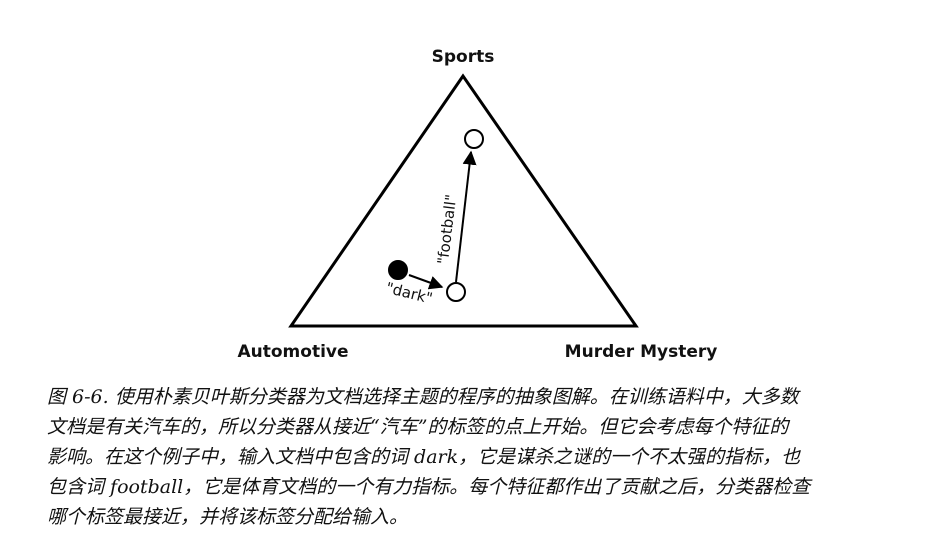  Describe the element at coordinates (292, 352) in the screenshot. I see `vertex-label-automotive: Automotive` at that location.